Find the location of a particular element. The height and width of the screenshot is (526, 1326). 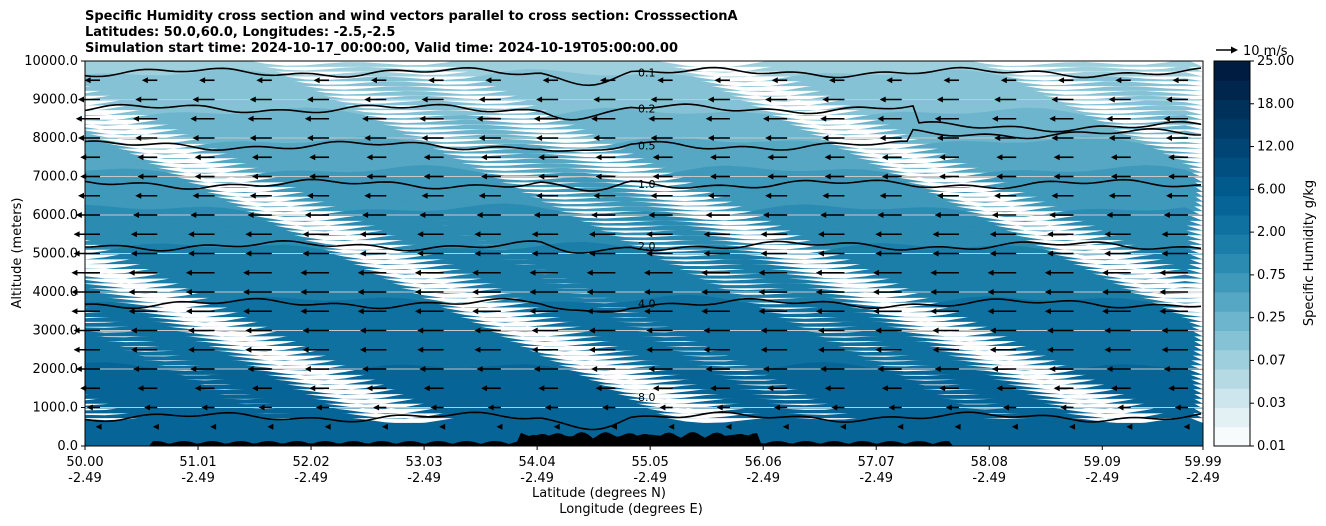

terrain-silhouette is located at coordinates (644, 439).